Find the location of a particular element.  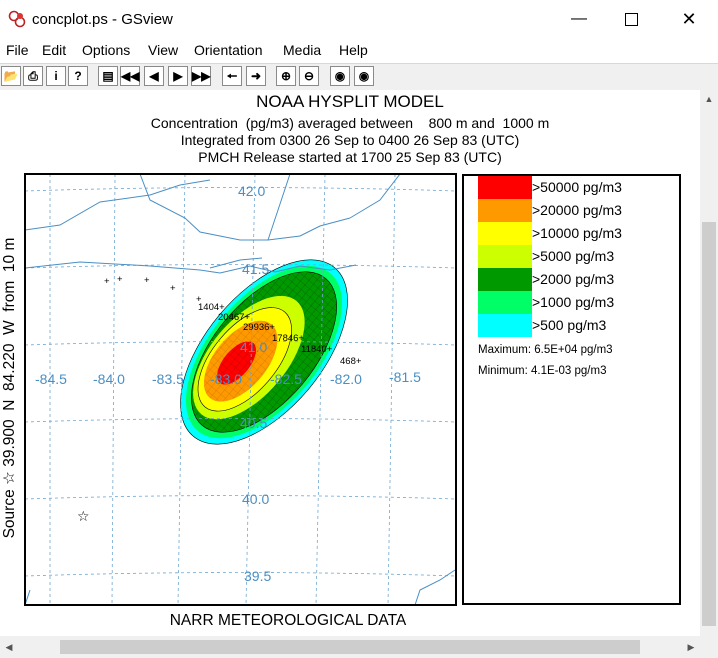

print-button: ⎙ is located at coordinates (33, 76).